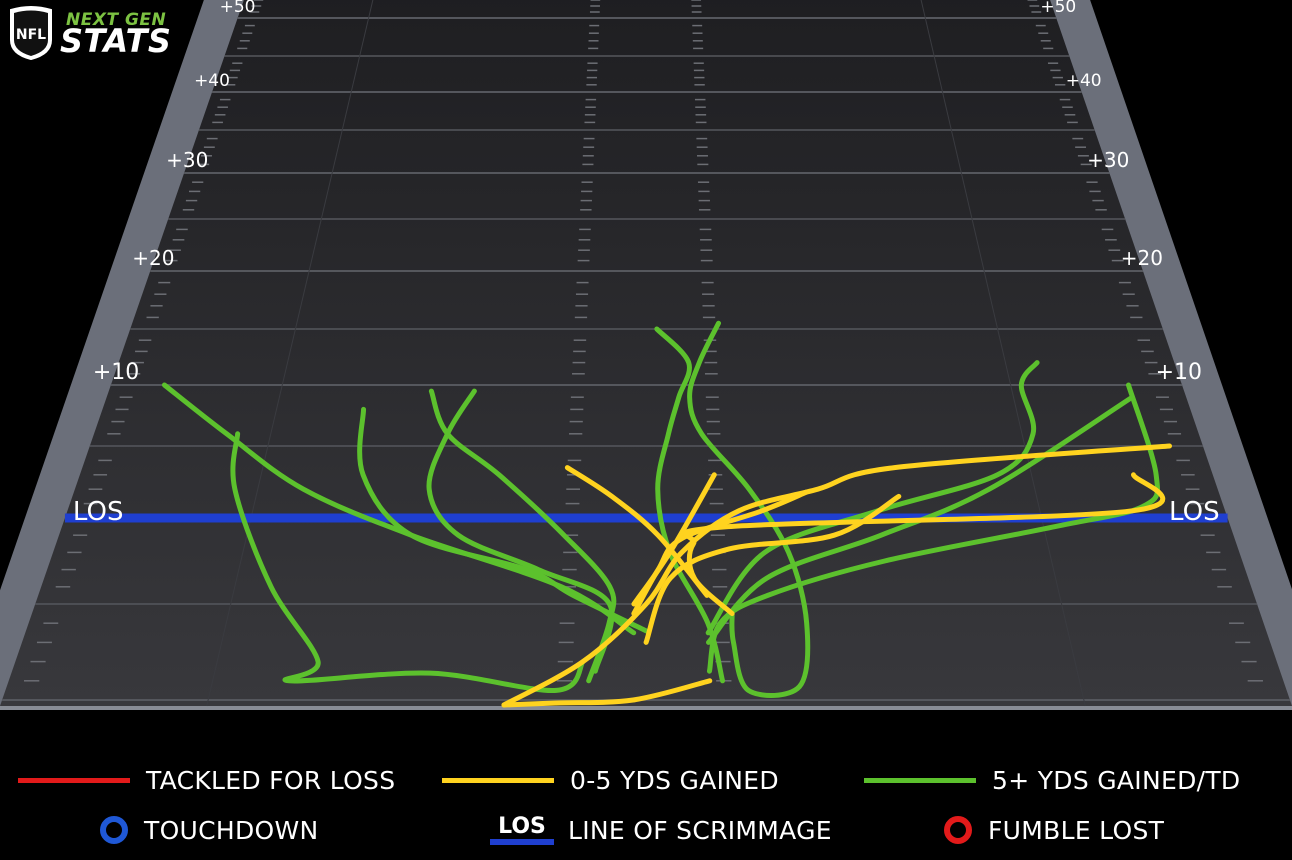 This screenshot has width=1292, height=860. Describe the element at coordinates (231, 830) in the screenshot. I see `legend-label-touchdown: TOUCHDOWN` at that location.